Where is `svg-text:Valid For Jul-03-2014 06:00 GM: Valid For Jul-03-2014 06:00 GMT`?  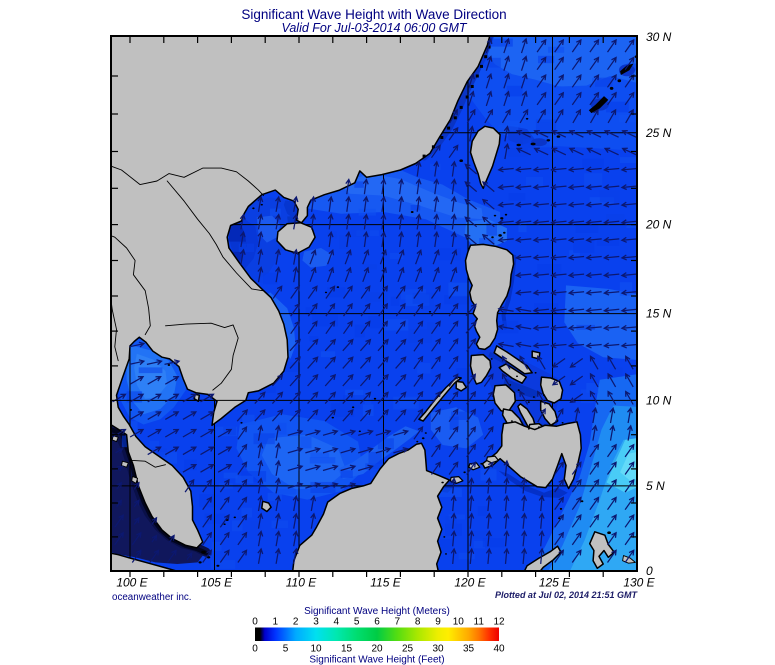 svg-text:Valid For Jul-03-2014 06:00 GM: Valid For Jul-03-2014 06:00 GMT is located at coordinates (374, 28).